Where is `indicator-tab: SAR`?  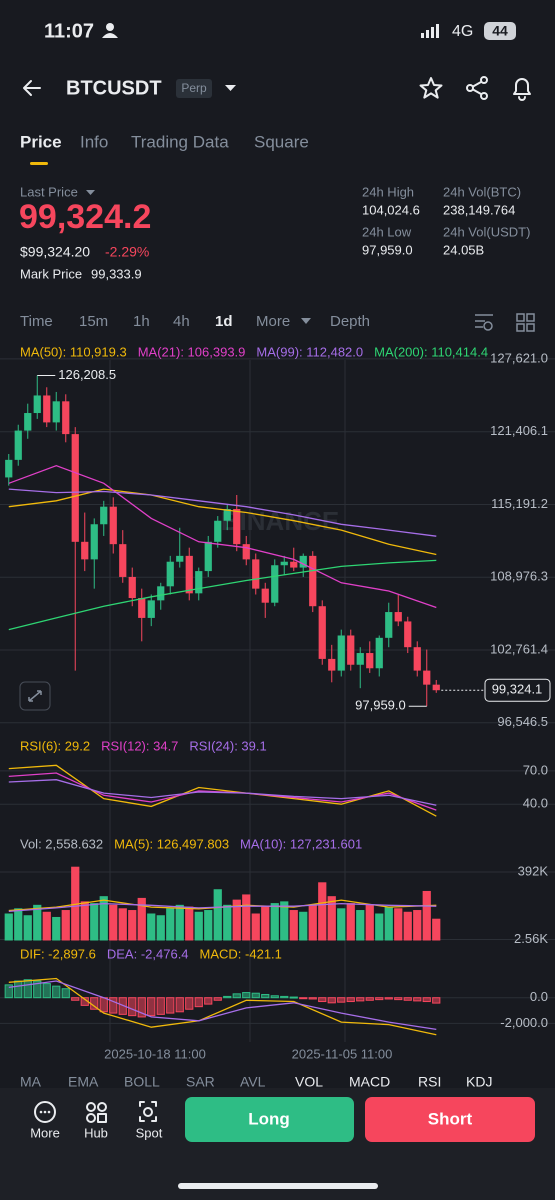 indicator-tab: SAR is located at coordinates (200, 1082).